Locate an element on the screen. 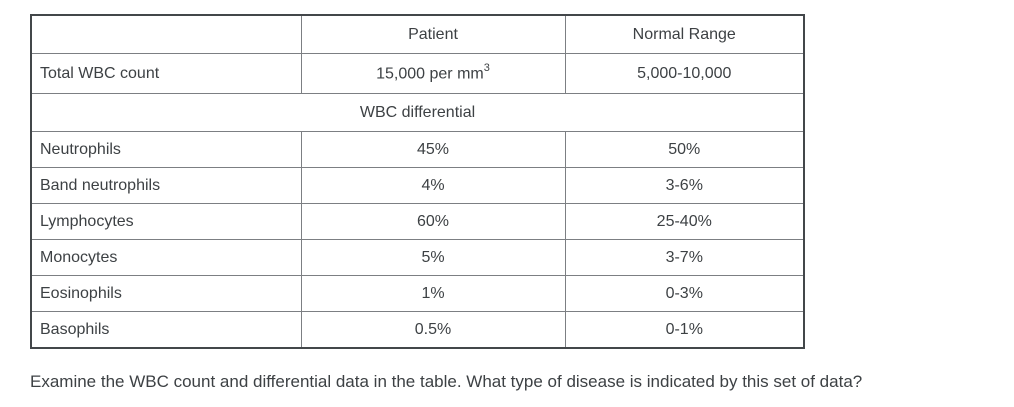  table-row-neutrophils: Neutrophils 45% 50% is located at coordinates (417, 149).